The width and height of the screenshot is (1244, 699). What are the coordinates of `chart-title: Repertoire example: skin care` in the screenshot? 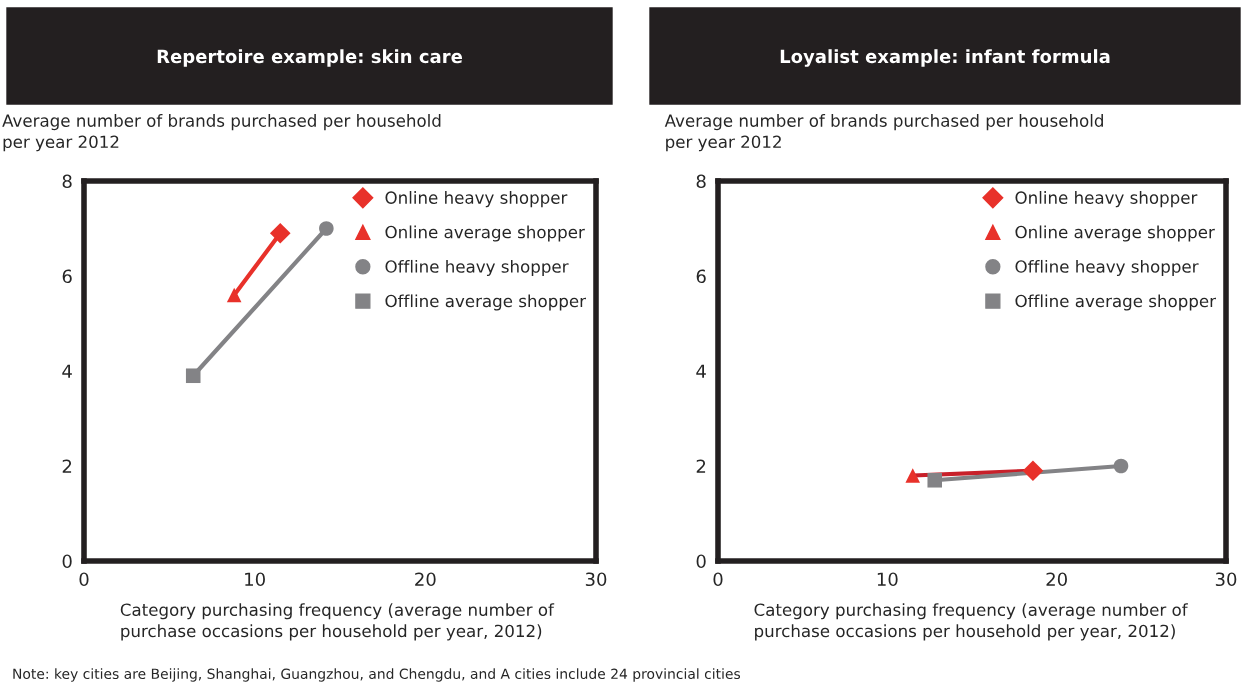 It's located at (310, 58).